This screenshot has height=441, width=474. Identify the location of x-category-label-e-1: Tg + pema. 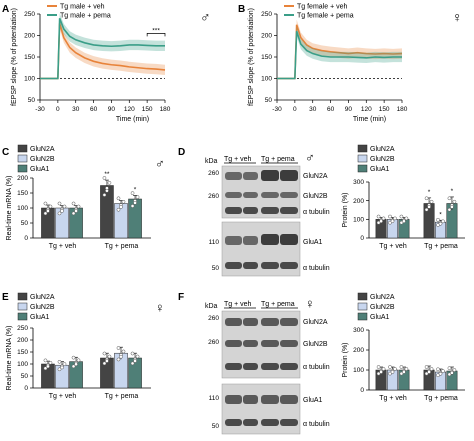
(122, 396).